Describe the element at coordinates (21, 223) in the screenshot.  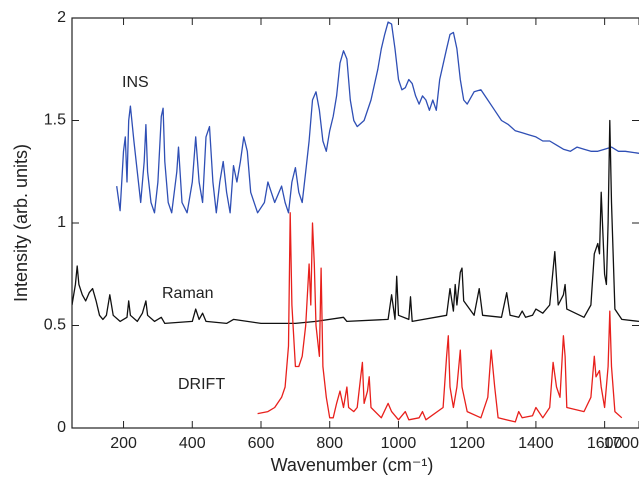
I see `y-axis-label: Intensity (arb. units)` at that location.